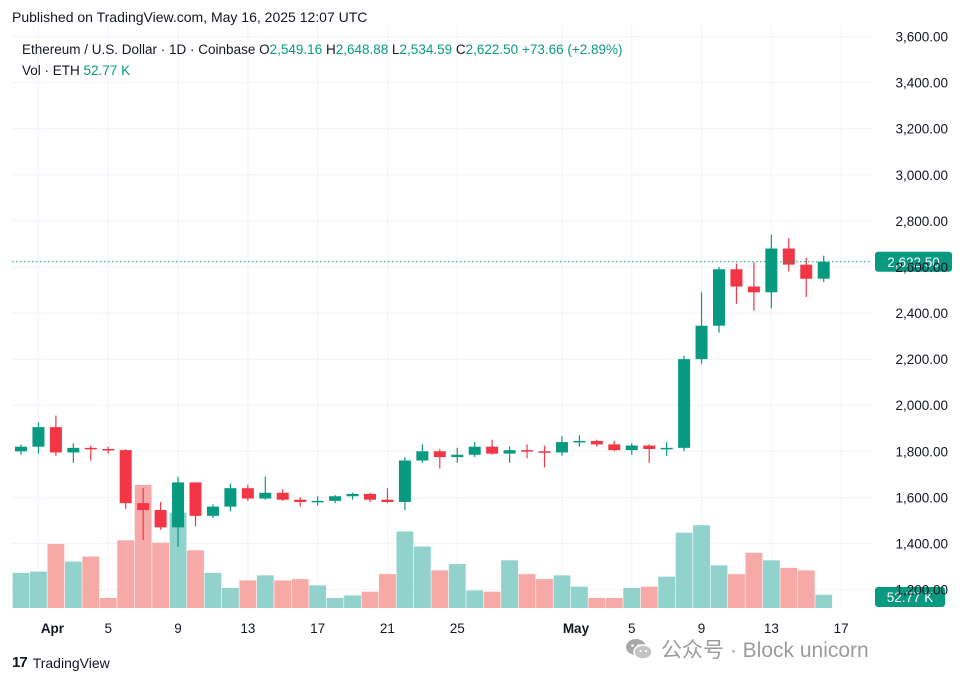 The image size is (972, 684). I want to click on x-tick-label: 25, so click(457, 628).